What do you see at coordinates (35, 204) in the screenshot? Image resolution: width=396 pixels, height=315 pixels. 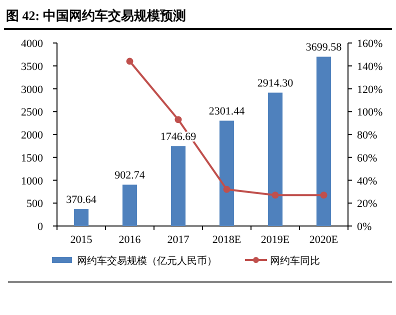 I see `y-tick-label: 500` at bounding box center [35, 204].